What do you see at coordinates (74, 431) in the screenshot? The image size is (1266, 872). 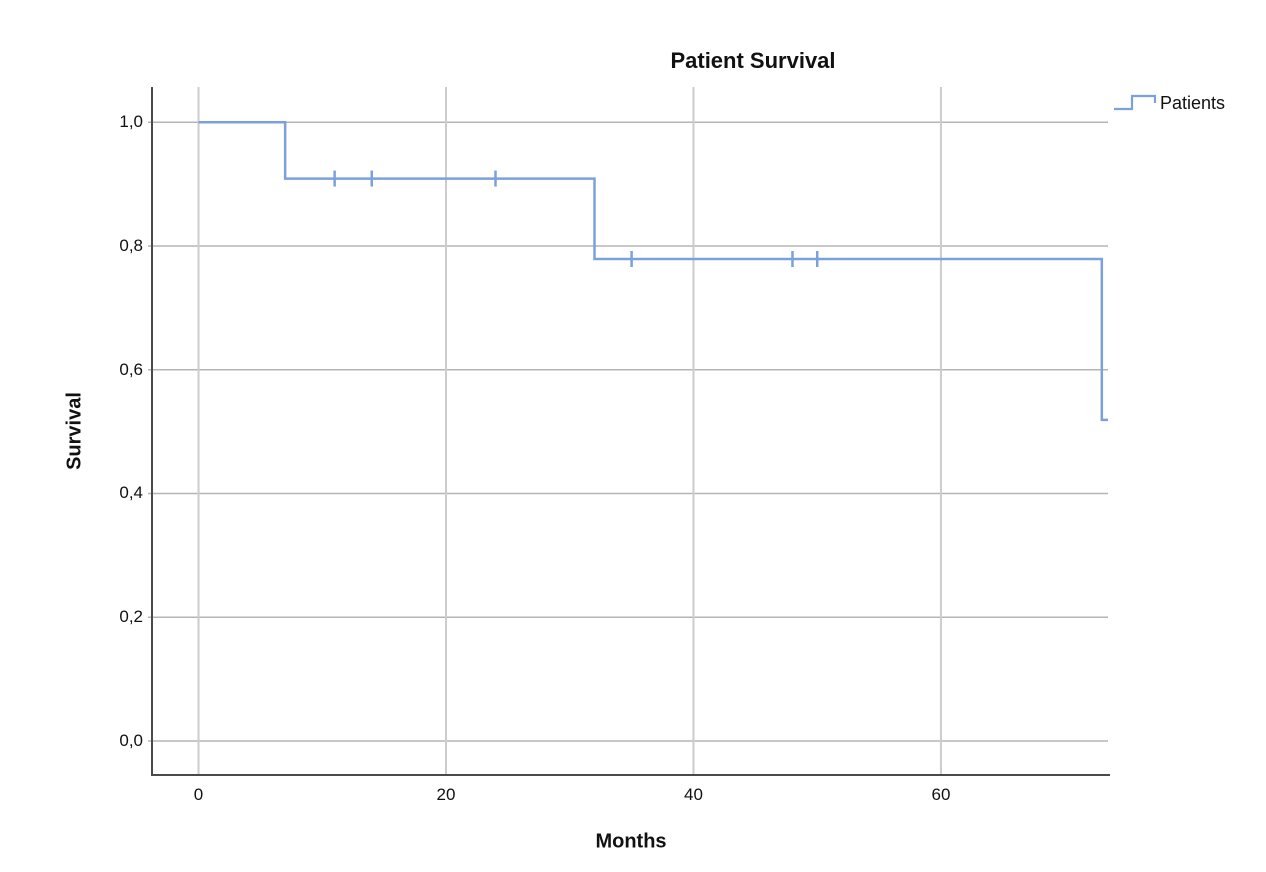 I see `y-axis-title: Survival` at bounding box center [74, 431].